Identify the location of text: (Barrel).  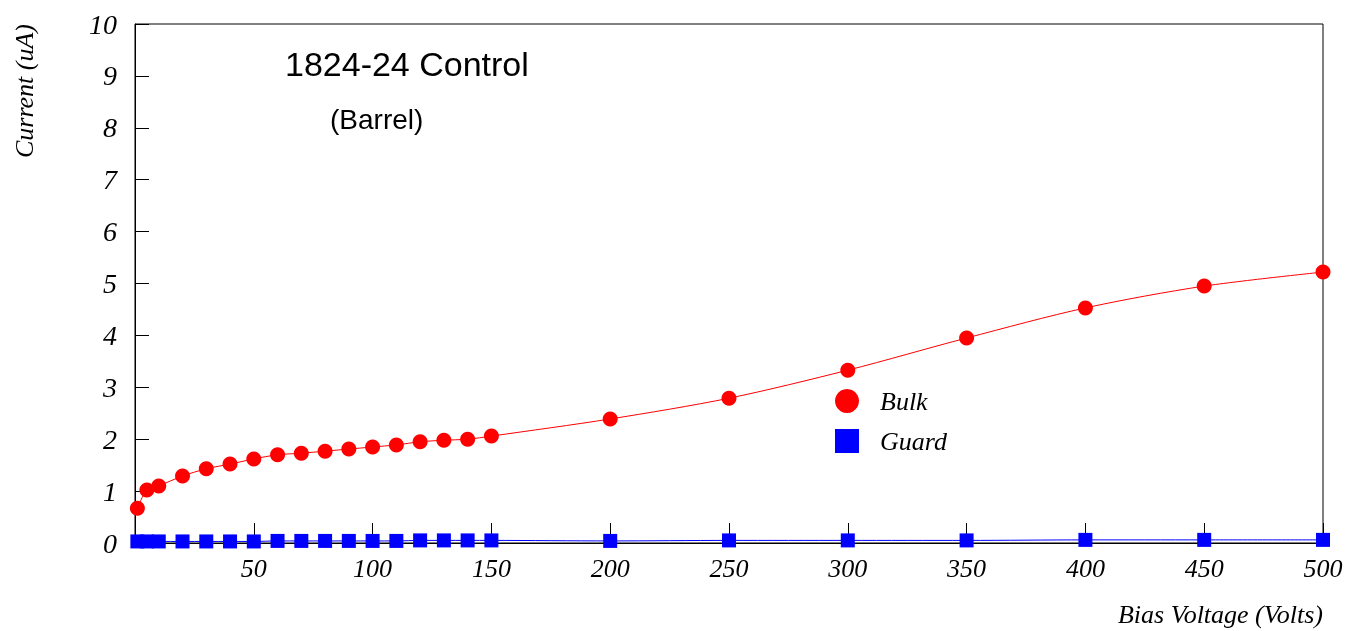
(377, 119).